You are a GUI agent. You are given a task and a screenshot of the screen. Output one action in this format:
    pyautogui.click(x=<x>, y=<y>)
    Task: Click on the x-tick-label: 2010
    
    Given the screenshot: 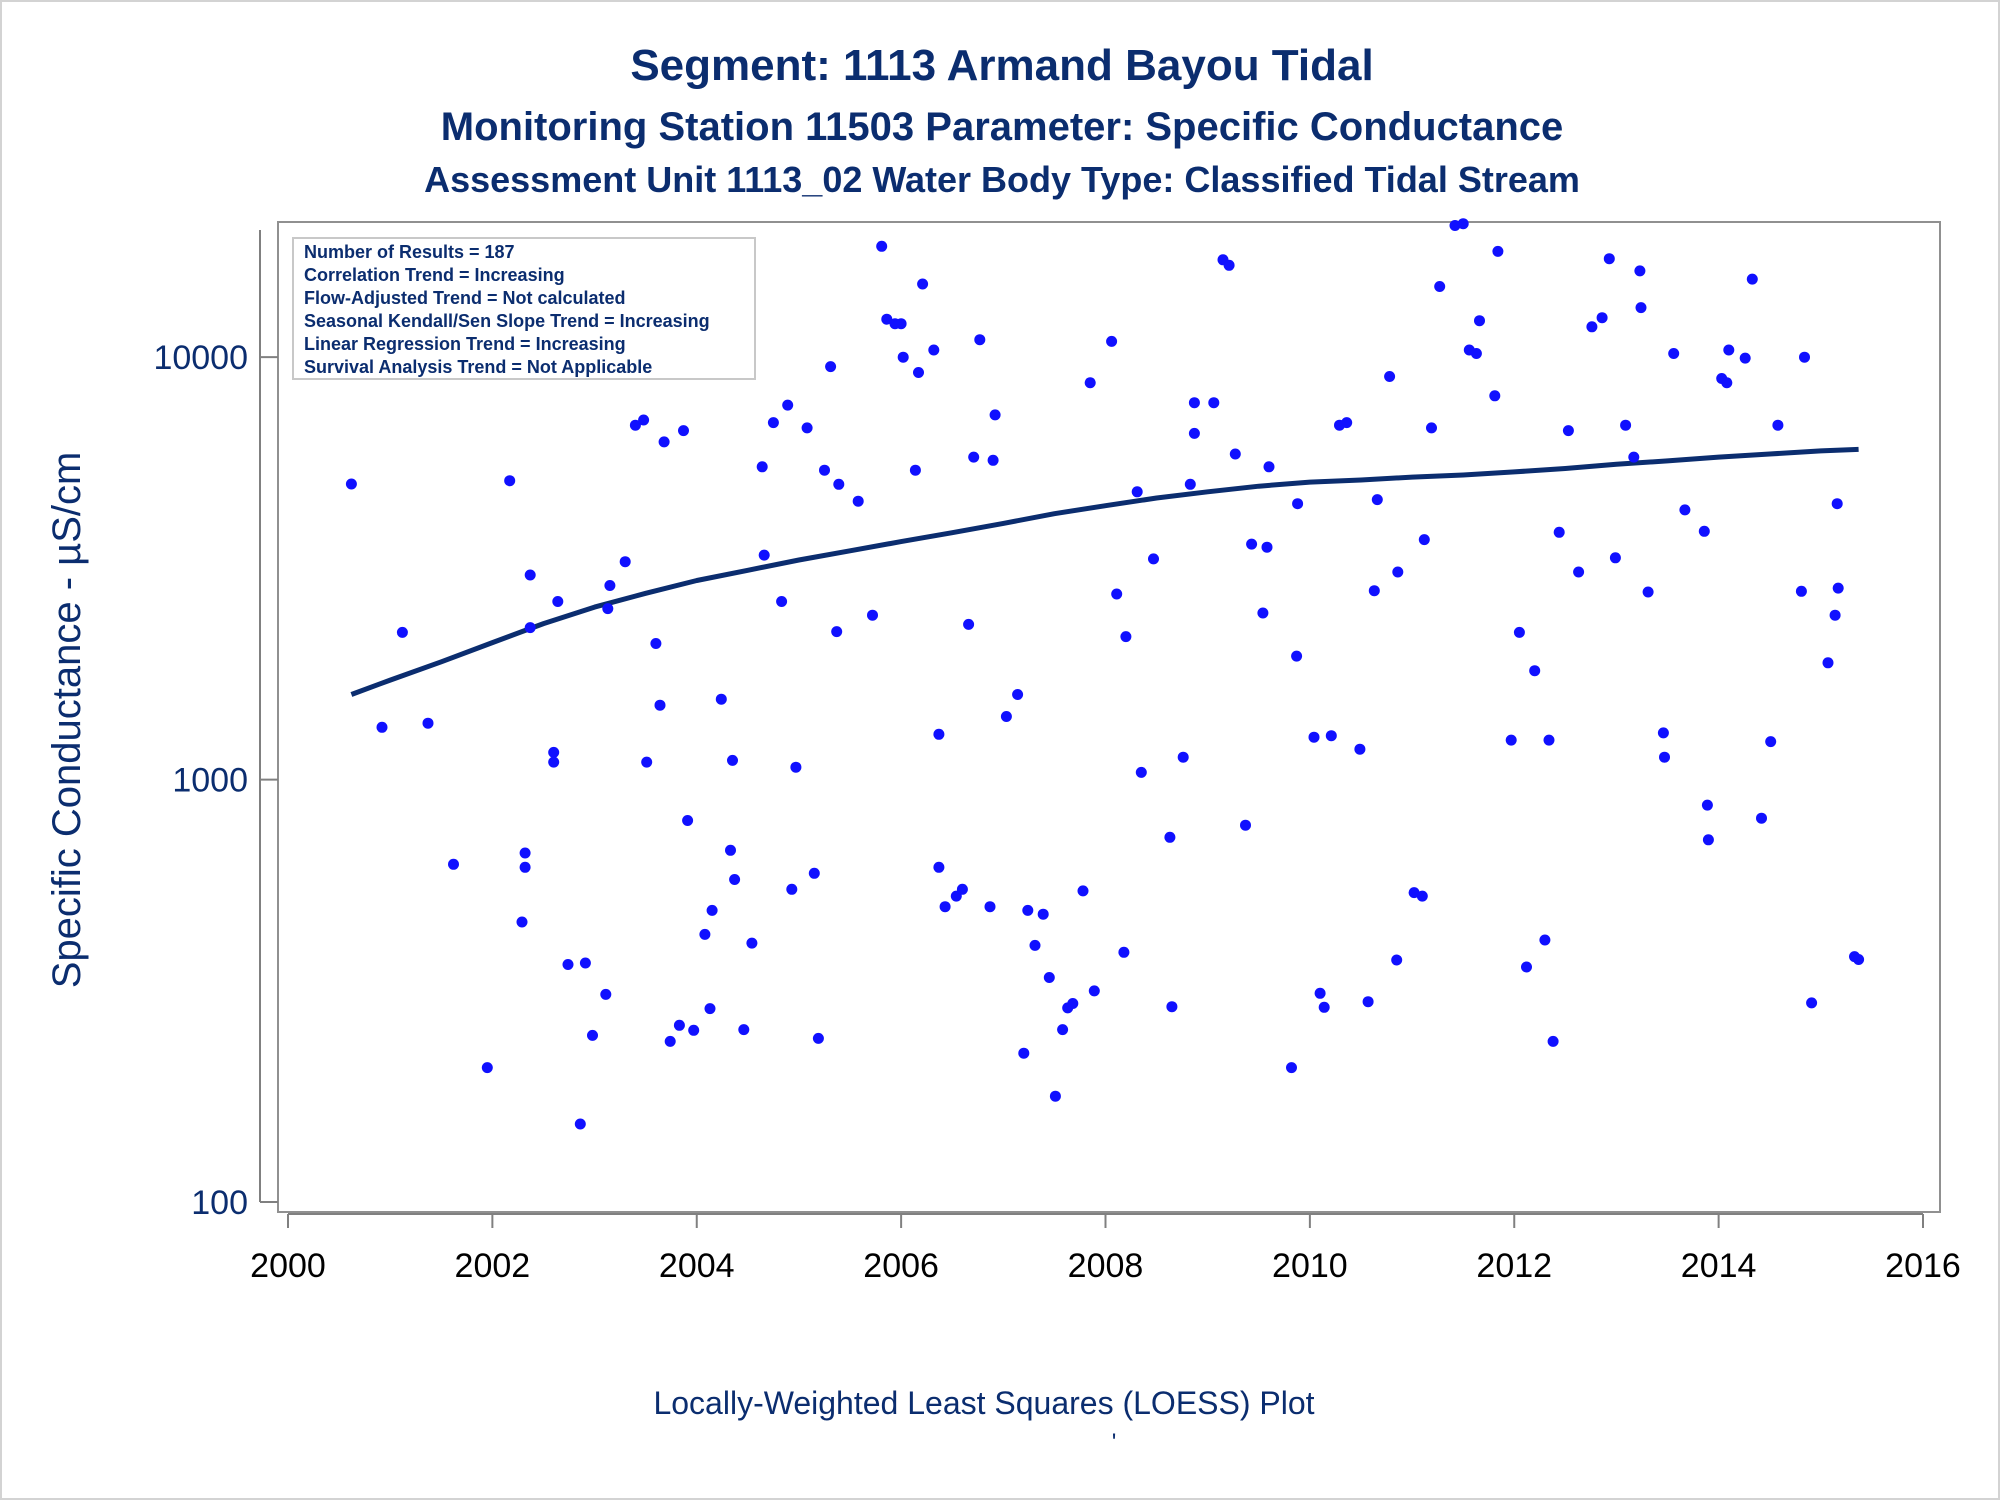 What is the action you would take?
    pyautogui.click(x=1310, y=1266)
    